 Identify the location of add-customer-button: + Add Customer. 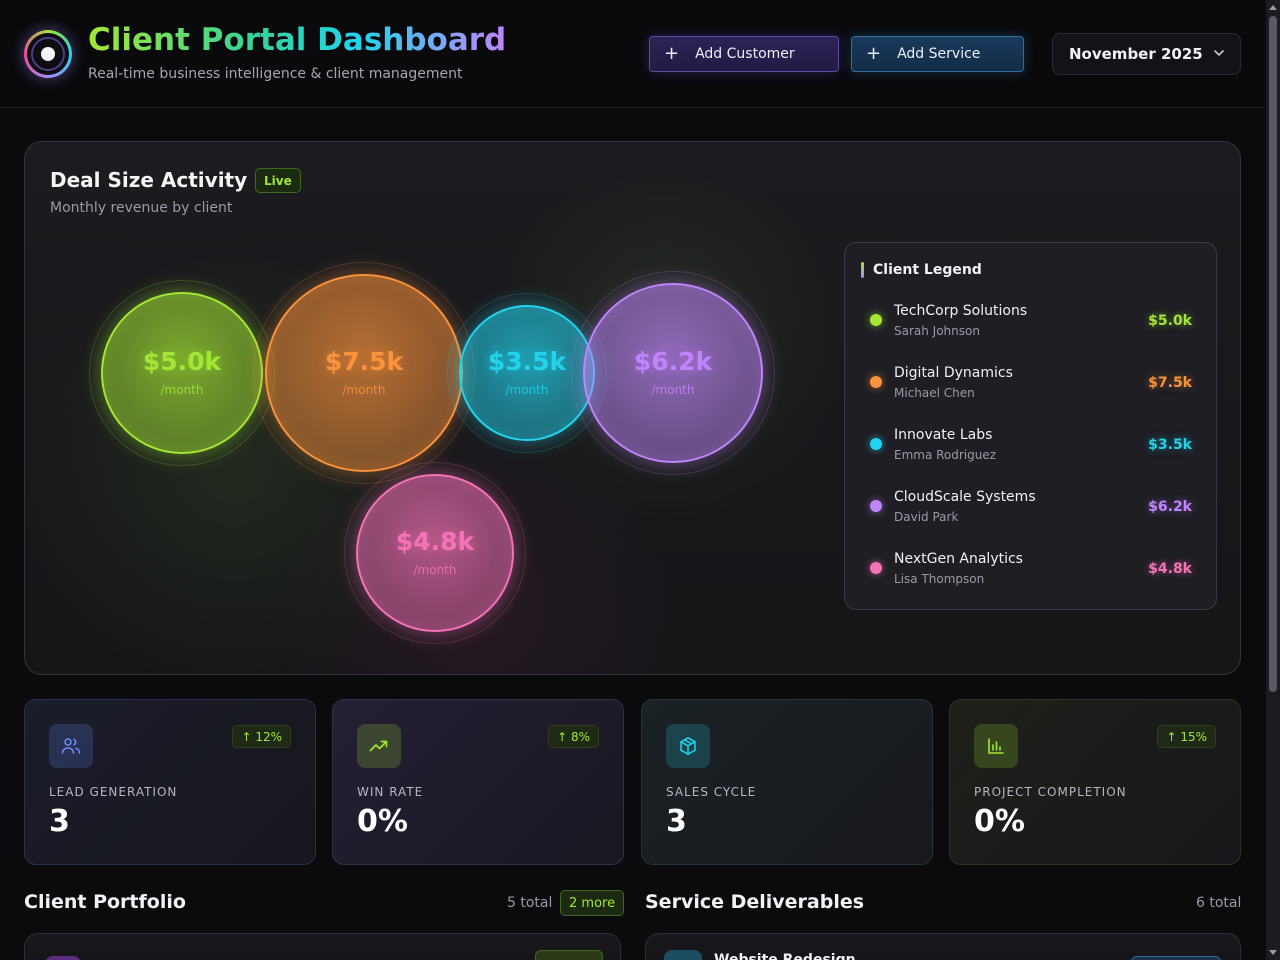
(744, 54).